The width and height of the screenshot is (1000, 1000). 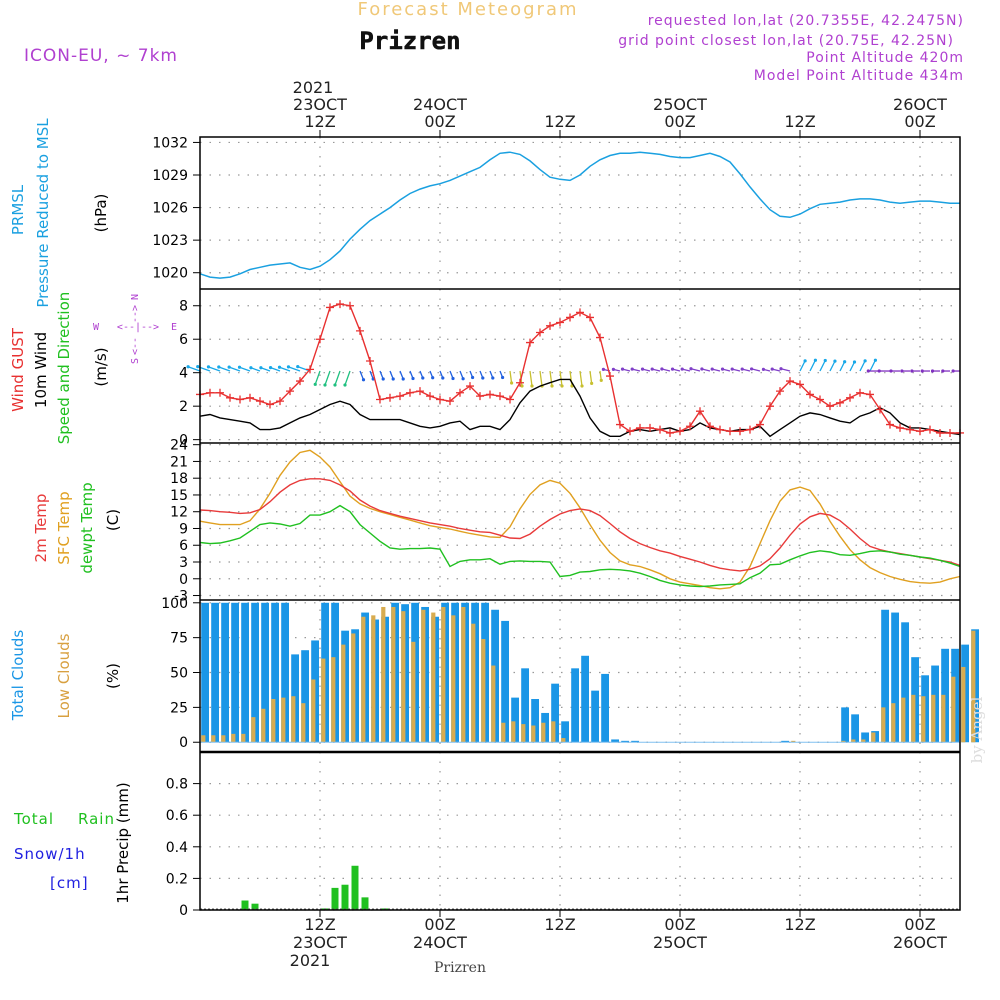 I want to click on y-tick-label: 0.6, so click(x=177, y=816).